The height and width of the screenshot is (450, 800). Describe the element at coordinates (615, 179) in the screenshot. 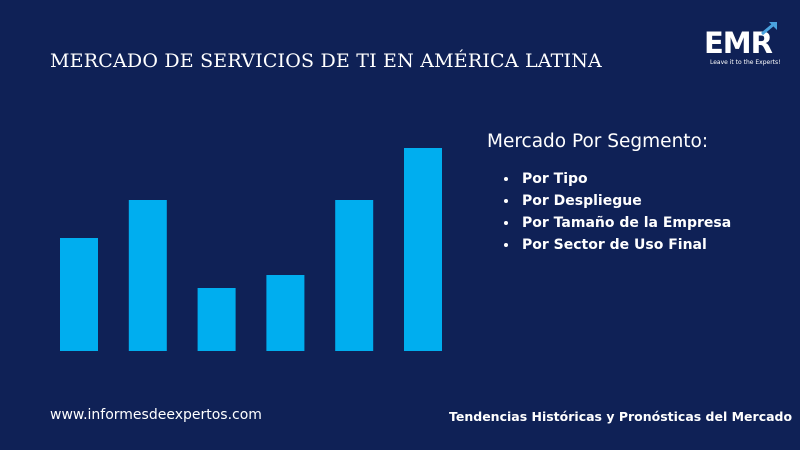

I see `list-item: Por Tipo` at that location.